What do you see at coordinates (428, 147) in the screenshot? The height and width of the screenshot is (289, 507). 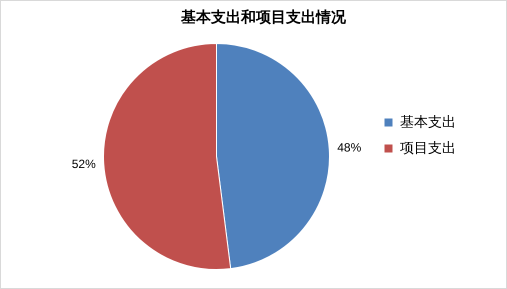 I see `legend-label: 项目支出` at bounding box center [428, 147].